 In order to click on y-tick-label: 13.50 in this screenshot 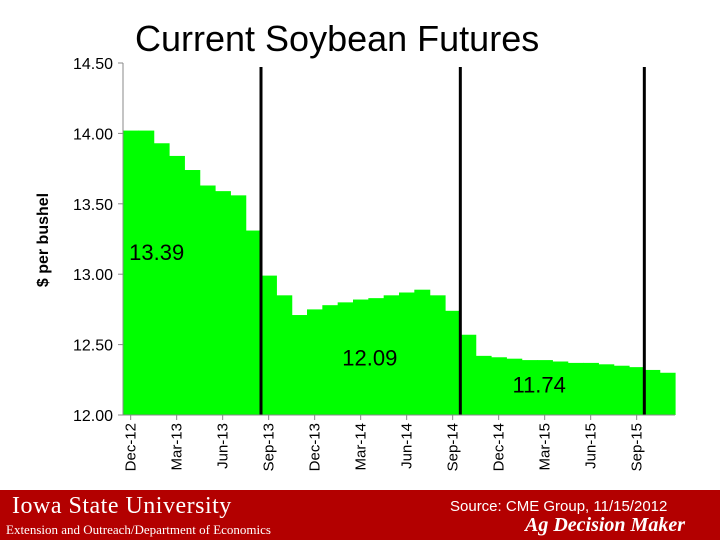, I will do `click(93, 205)`.